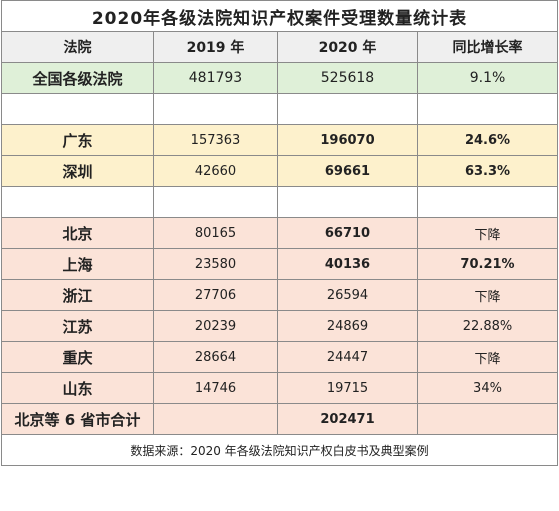 This screenshot has height=511, width=559. I want to click on court-name: 全国各级法院, so click(77, 78).